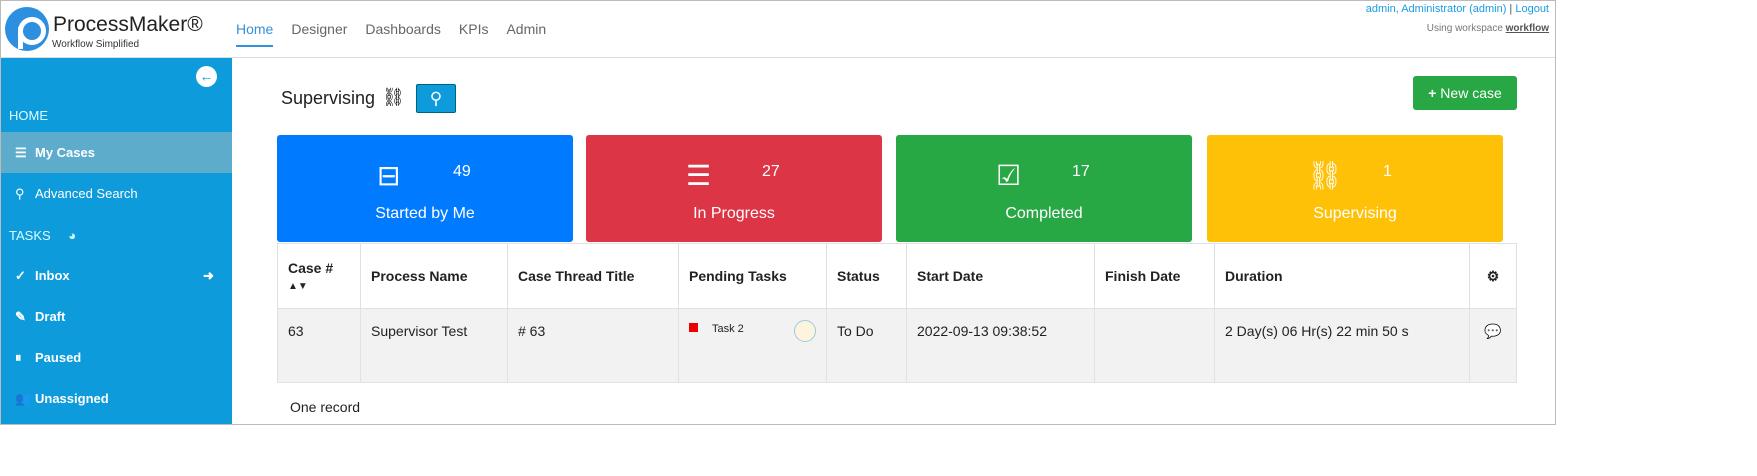 The width and height of the screenshot is (1757, 476). I want to click on logout-link: Logout, so click(1532, 9).